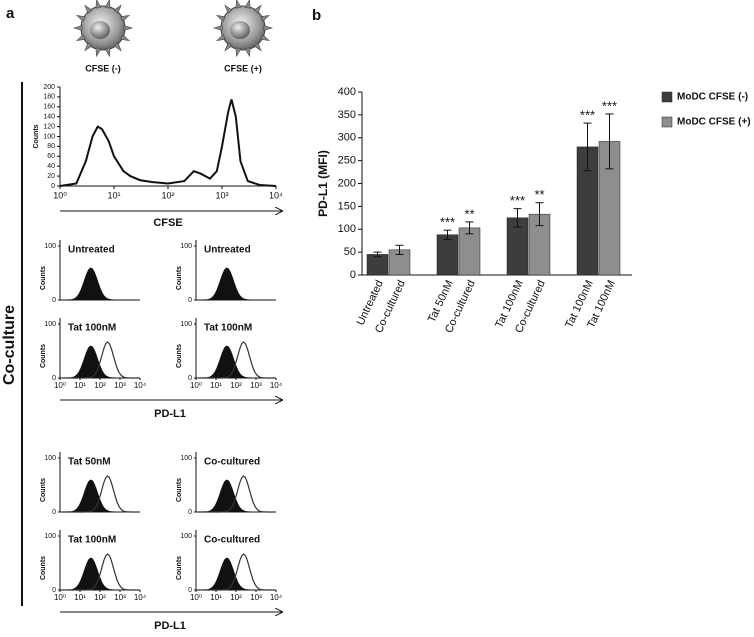 This screenshot has width=754, height=637. What do you see at coordinates (51, 166) in the screenshot?
I see `y-tick-label: 40` at bounding box center [51, 166].